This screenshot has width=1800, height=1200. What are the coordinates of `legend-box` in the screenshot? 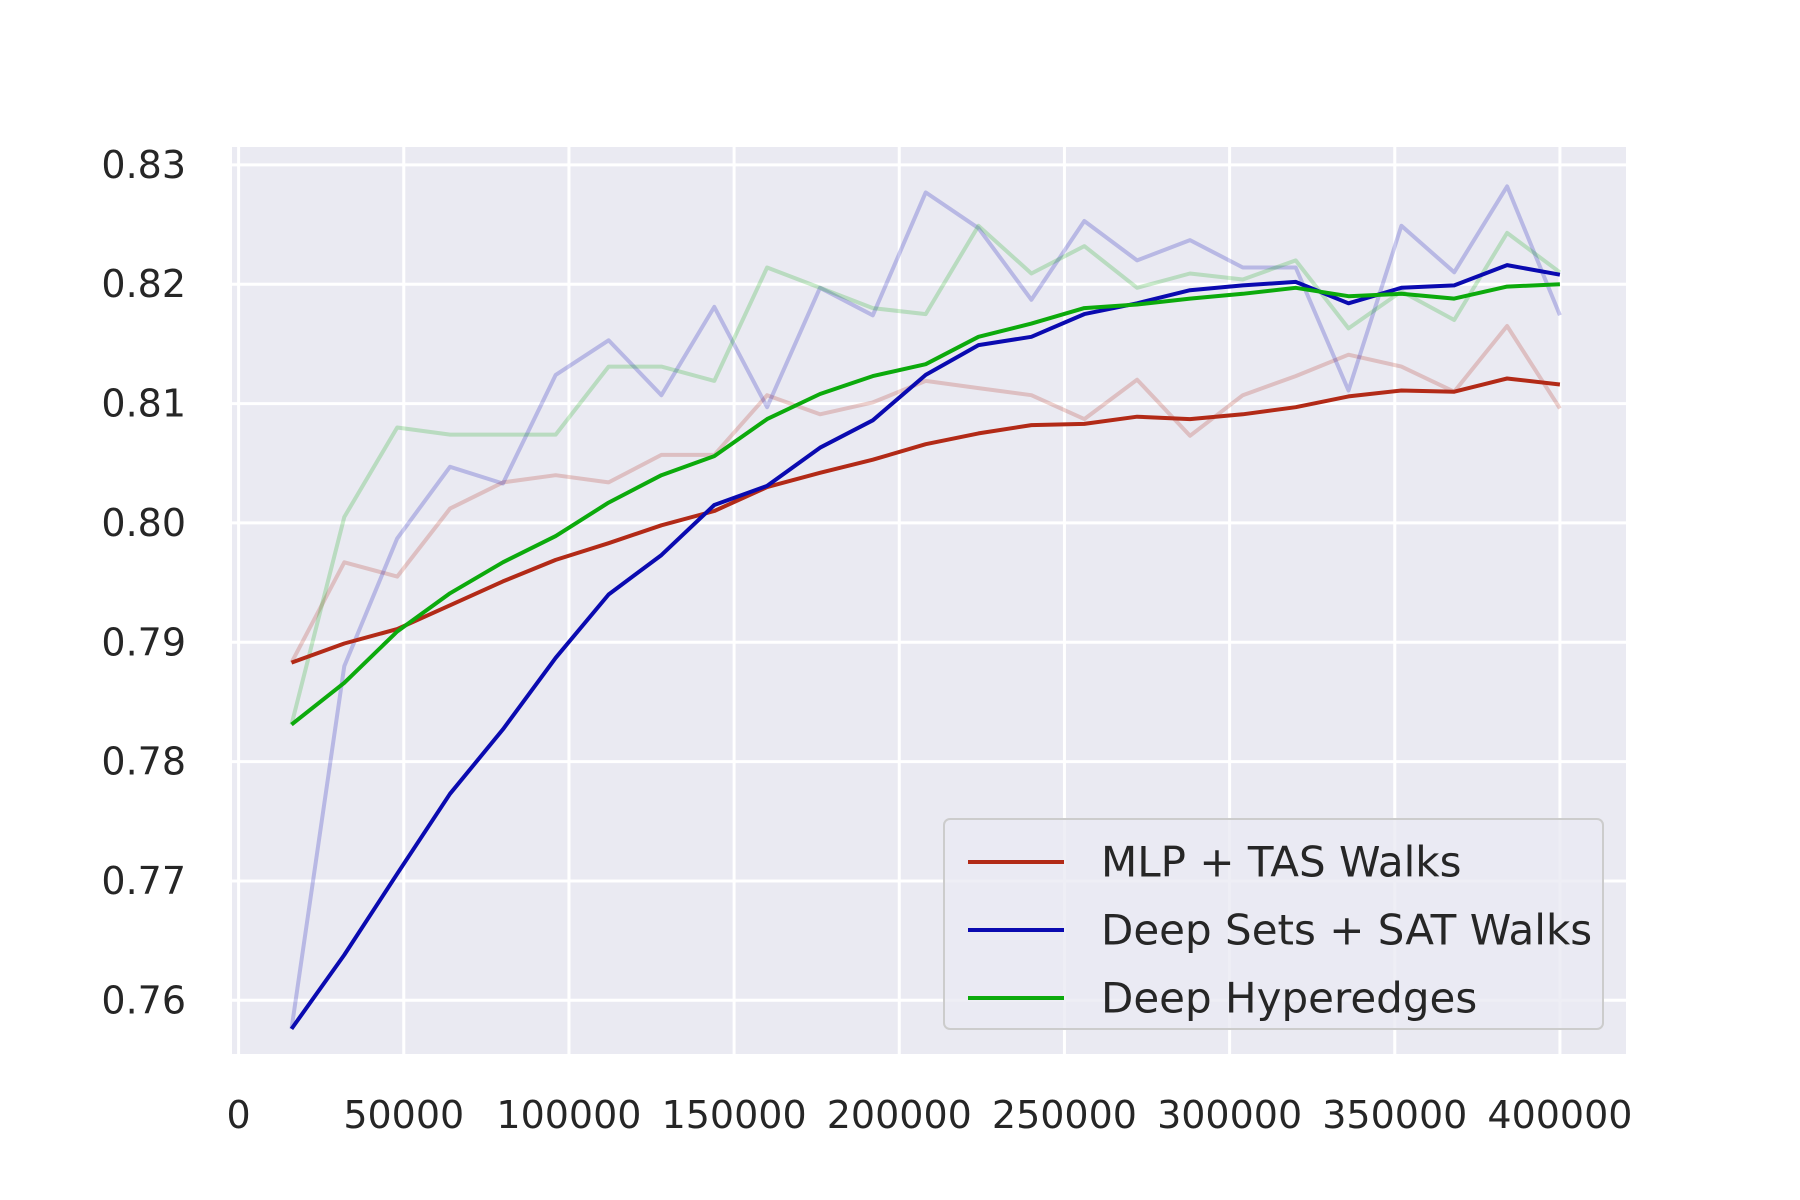 It's located at (1273, 924).